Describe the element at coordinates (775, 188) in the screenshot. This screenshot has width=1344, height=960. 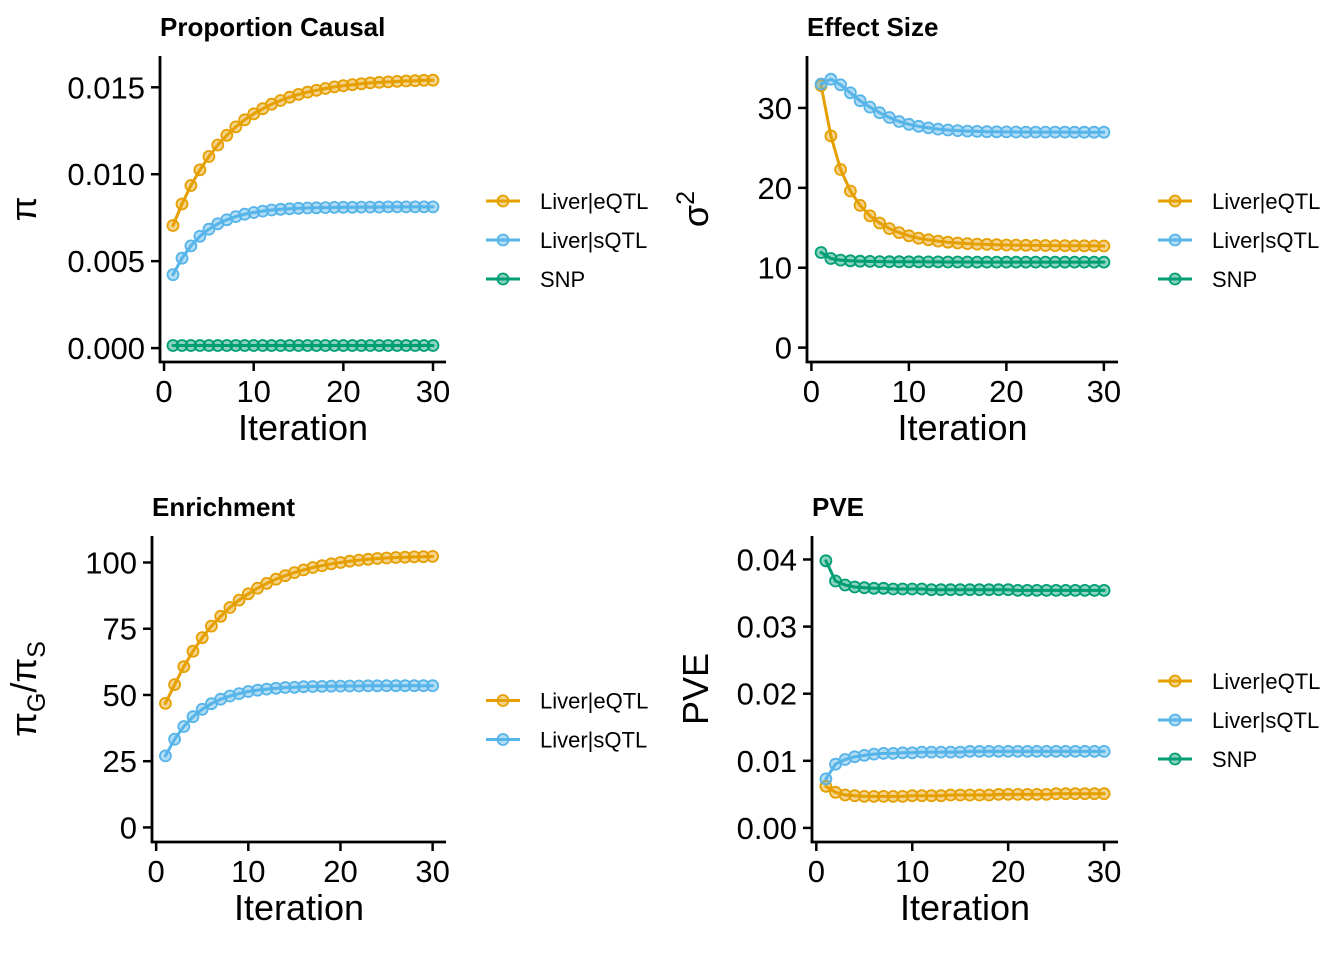
I see `y-tick-label: 20` at that location.